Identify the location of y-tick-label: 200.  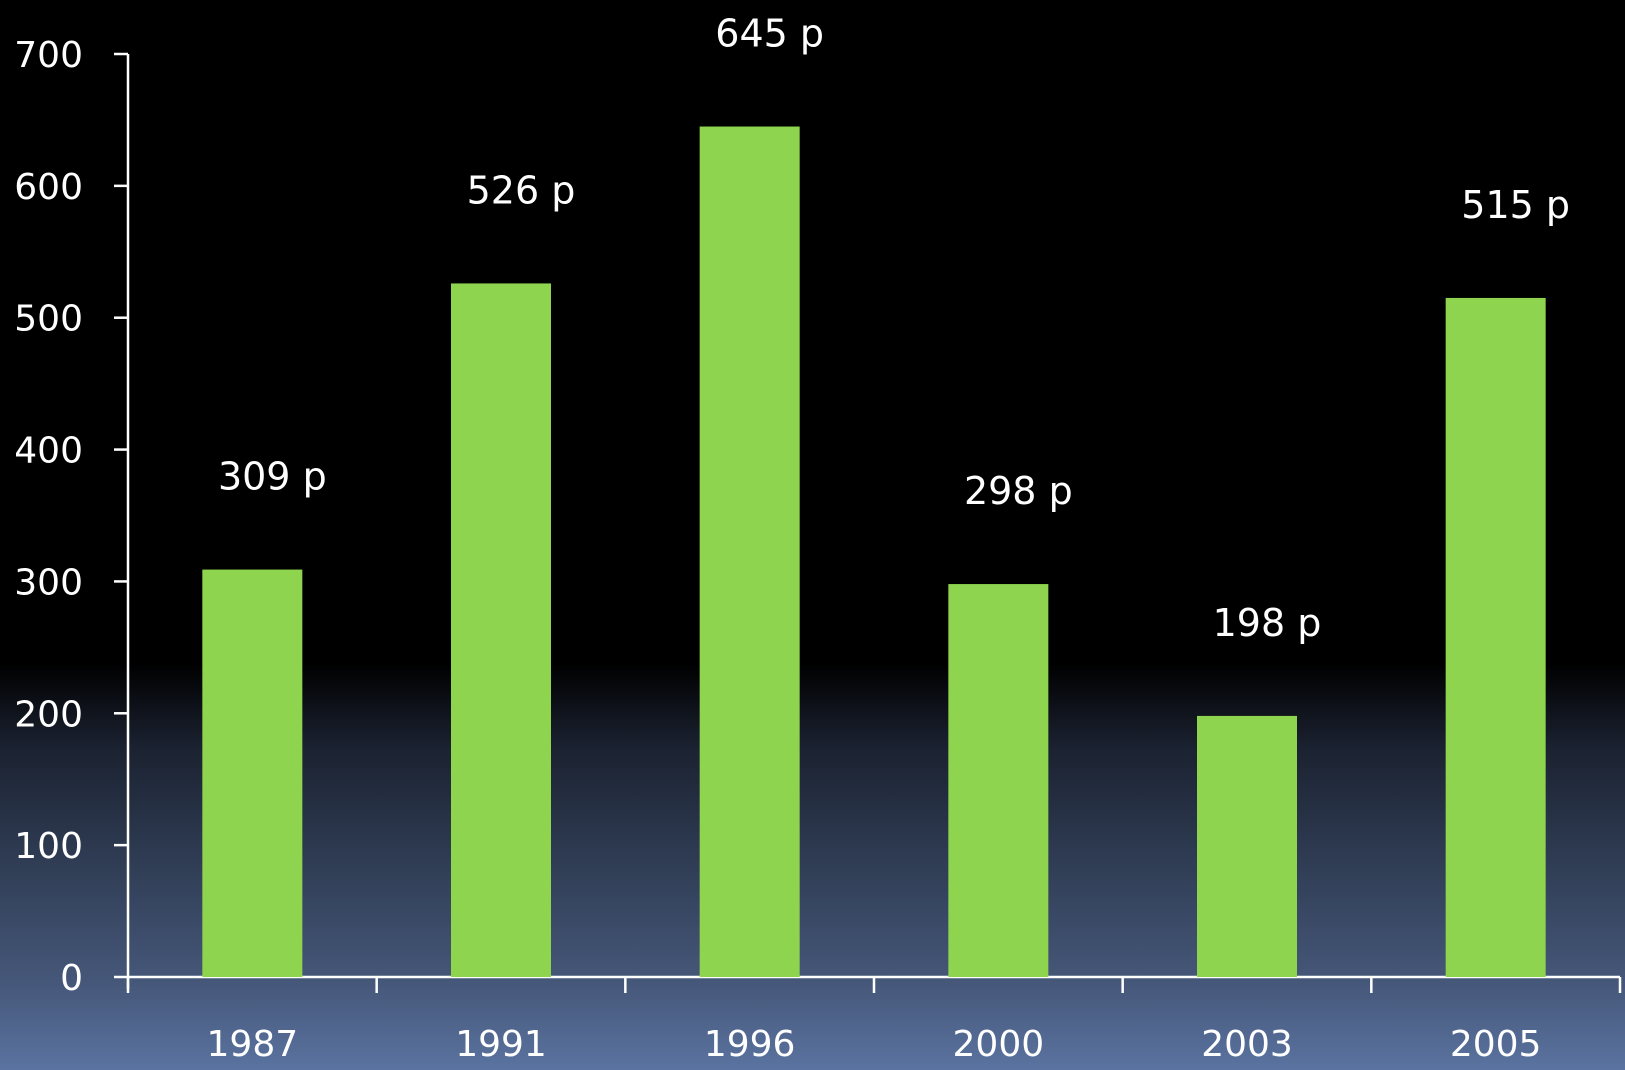
(48, 714).